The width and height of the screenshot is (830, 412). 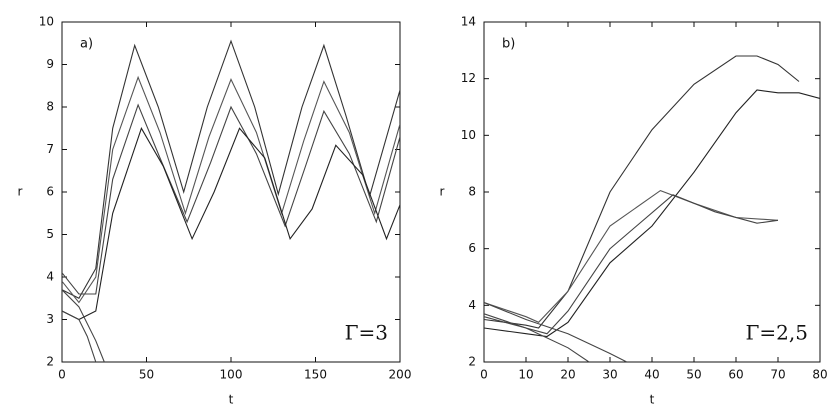 I want to click on parameter-label: Γ=3, so click(x=366, y=333).